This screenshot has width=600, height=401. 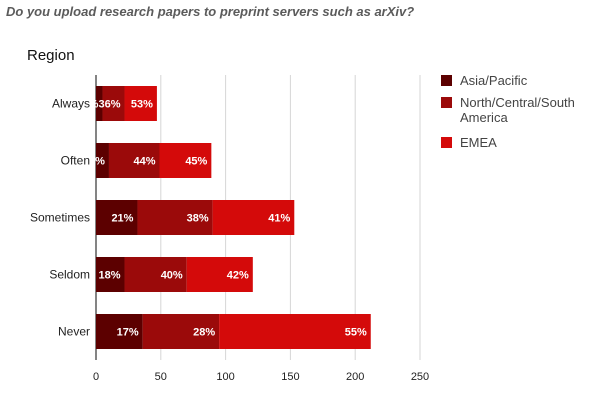 What do you see at coordinates (69, 275) in the screenshot?
I see `category-label: Seldom` at bounding box center [69, 275].